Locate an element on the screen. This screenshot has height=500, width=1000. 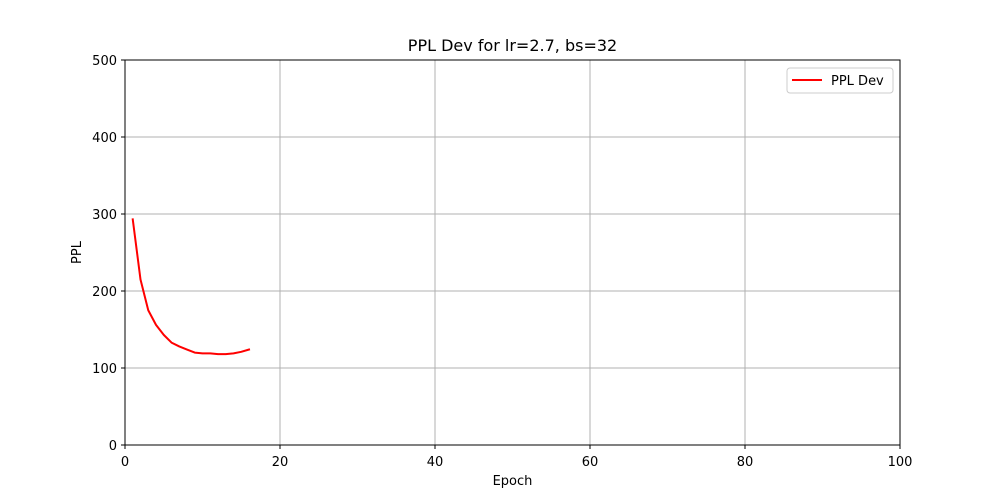
x-tick-label: 80 is located at coordinates (745, 462).